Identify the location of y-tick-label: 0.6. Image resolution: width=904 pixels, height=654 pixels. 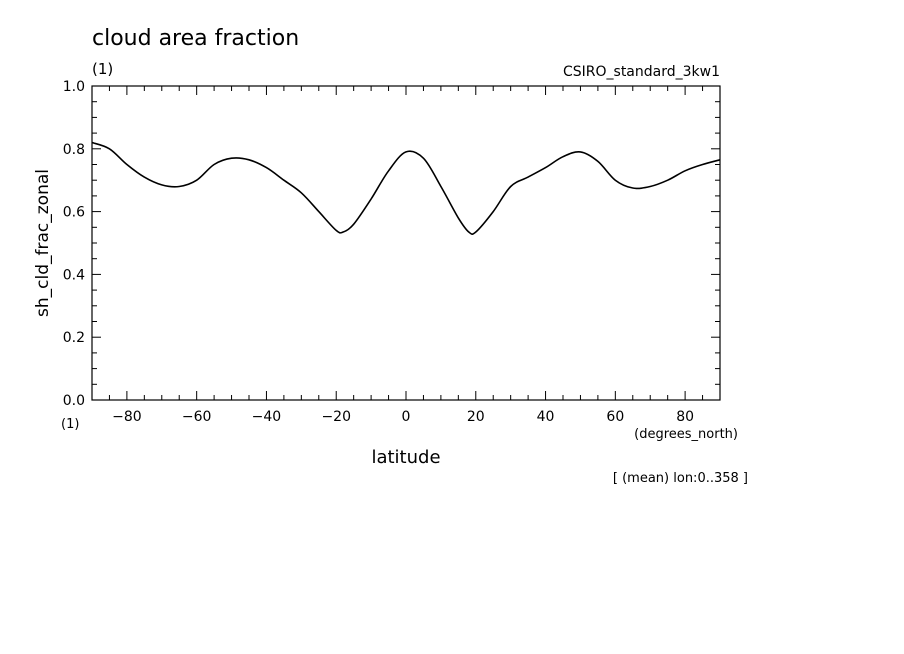
(74, 213).